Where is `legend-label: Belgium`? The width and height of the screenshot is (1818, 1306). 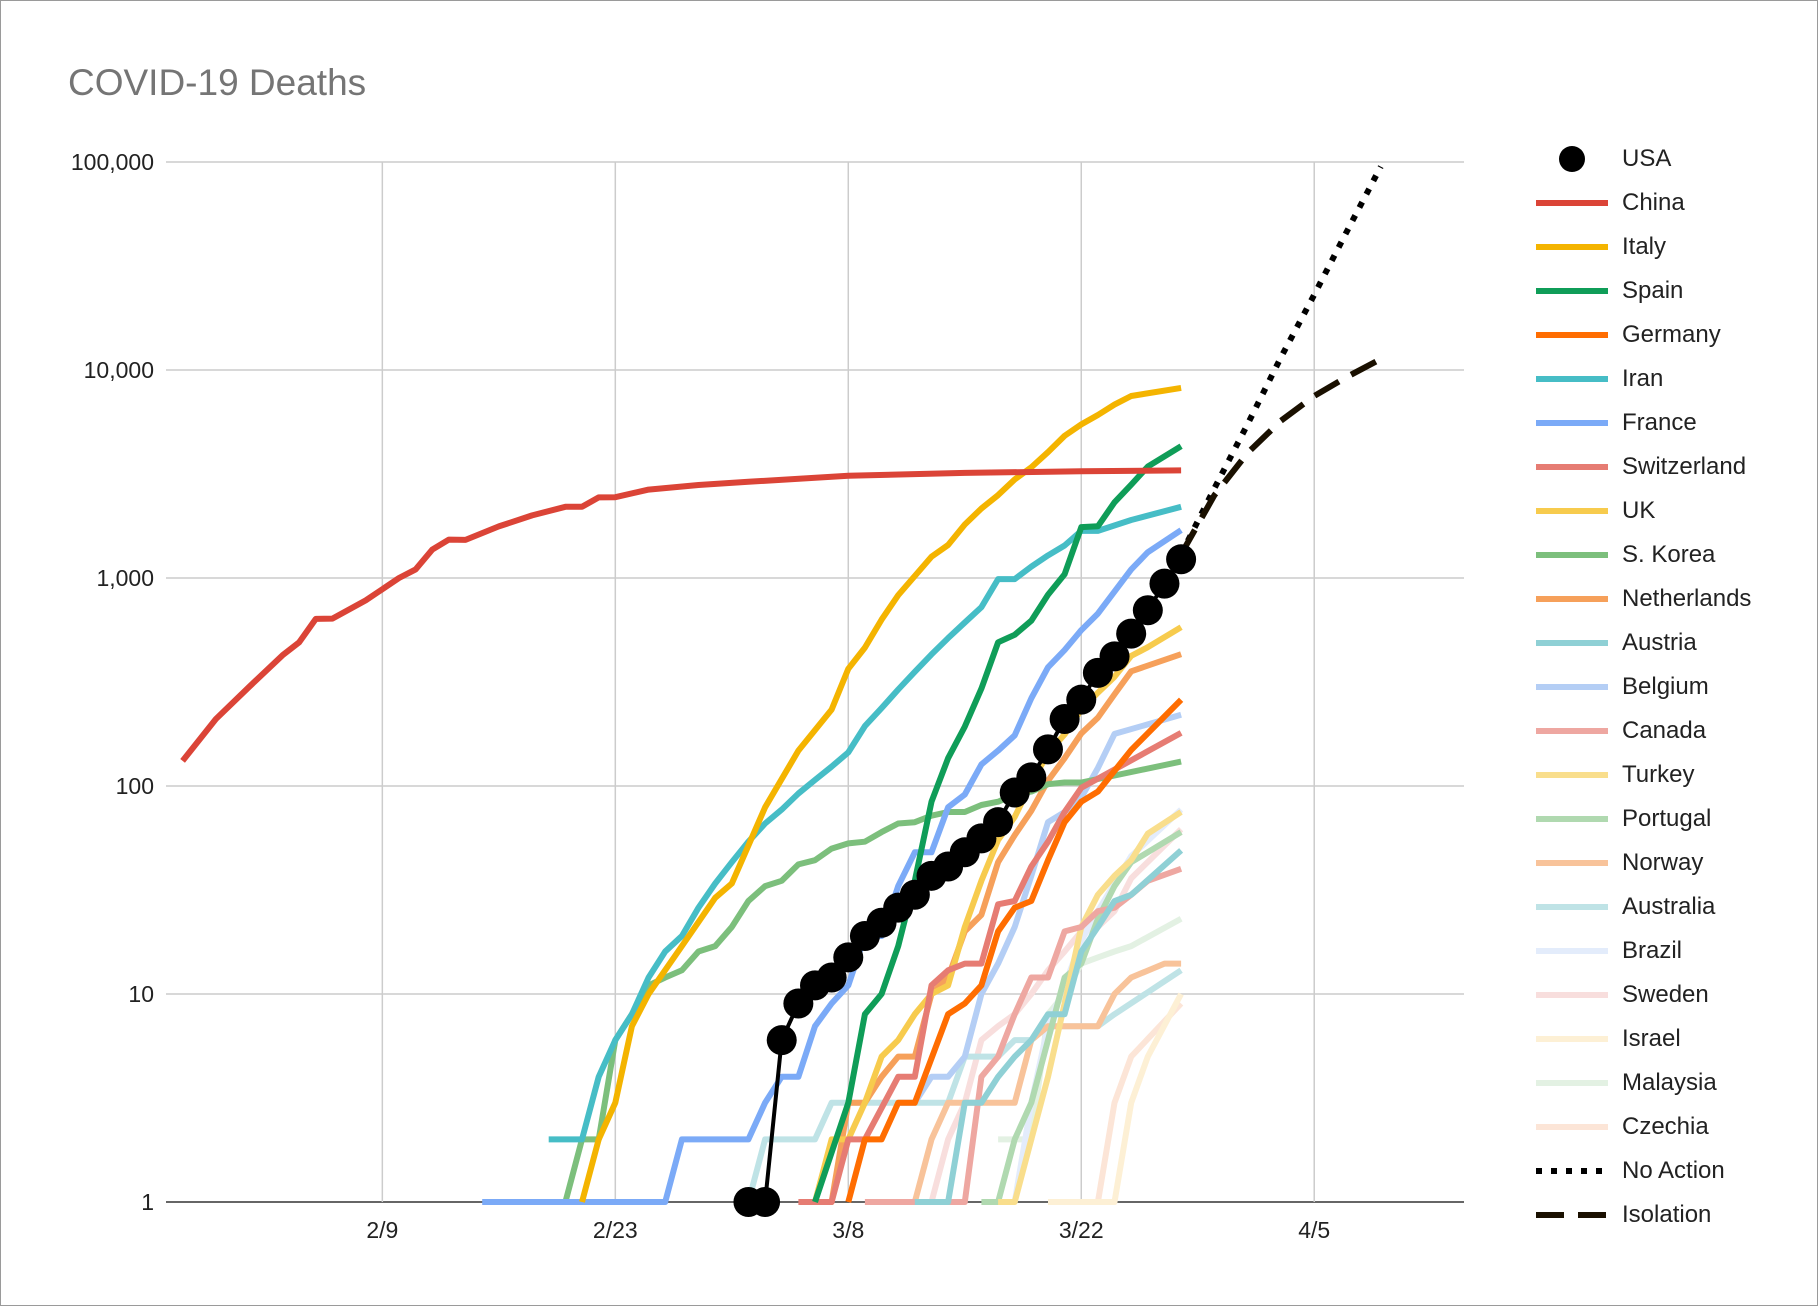
legend-label: Belgium is located at coordinates (1665, 686).